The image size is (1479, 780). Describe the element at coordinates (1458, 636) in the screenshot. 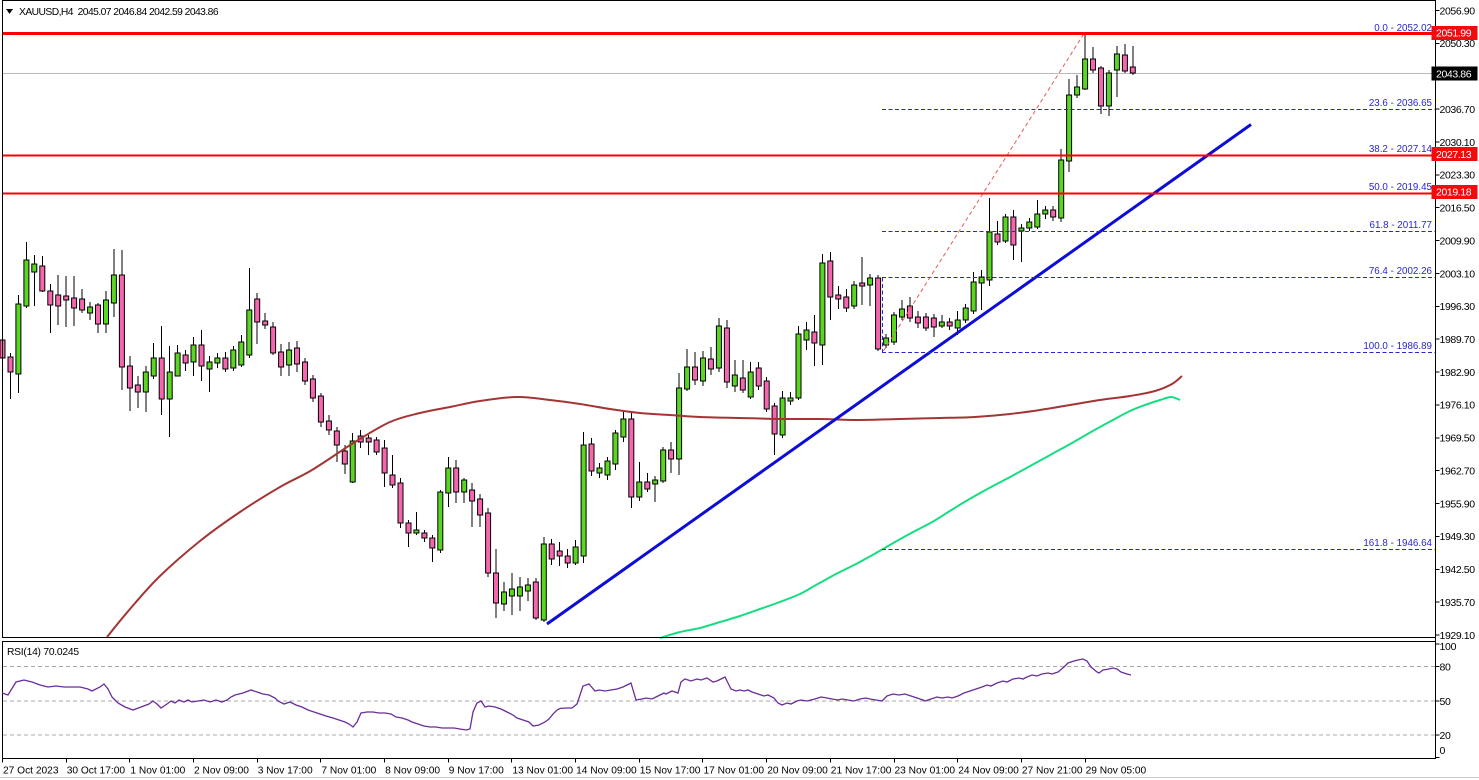

I see `svg-text: 1929.10` at that location.